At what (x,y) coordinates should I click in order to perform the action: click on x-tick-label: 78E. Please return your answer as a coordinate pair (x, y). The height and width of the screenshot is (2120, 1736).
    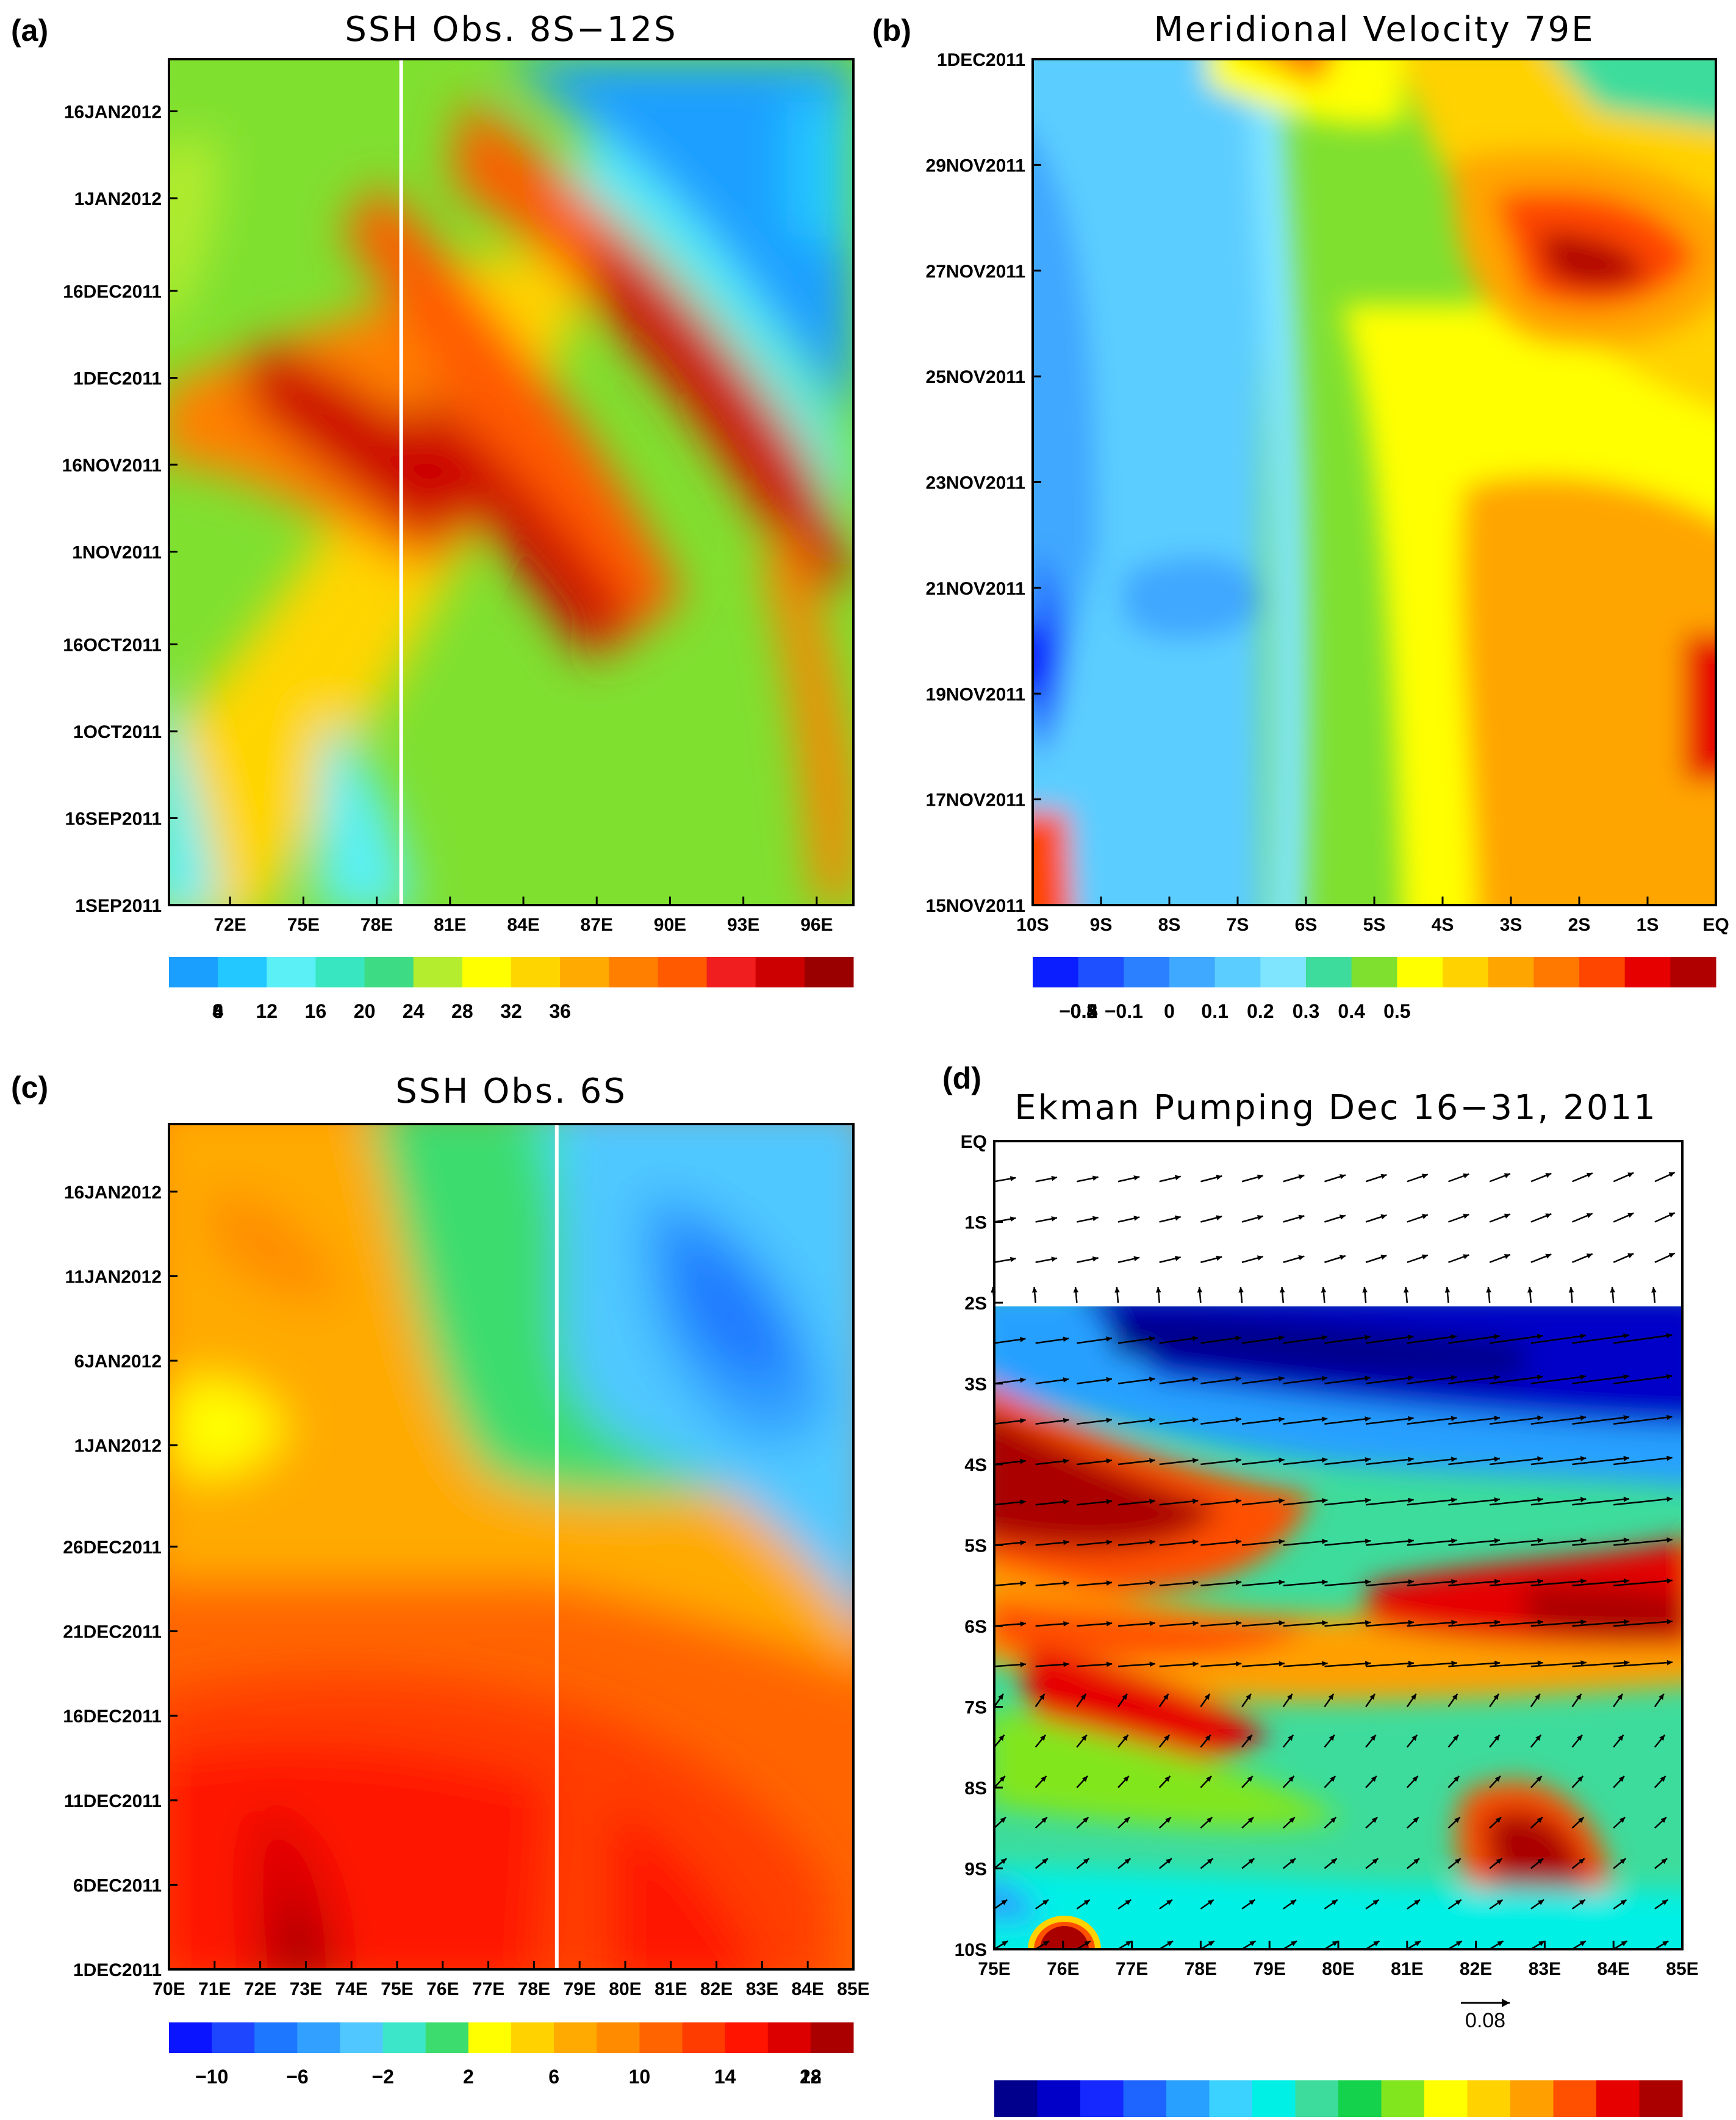
    Looking at the image, I should click on (1201, 1969).